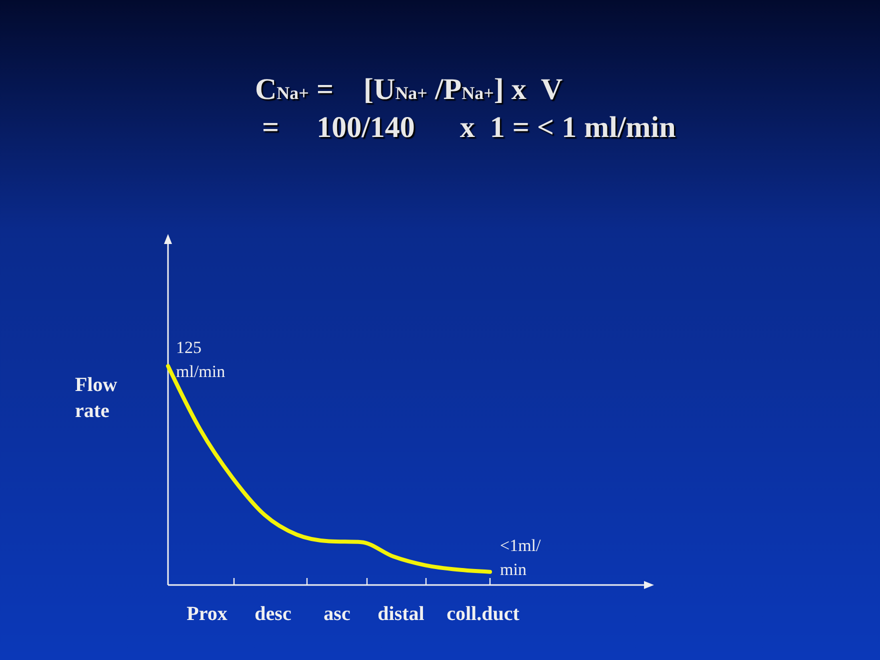 Image resolution: width=880 pixels, height=660 pixels. What do you see at coordinates (201, 359) in the screenshot?
I see `annotation: 125 ml/min` at bounding box center [201, 359].